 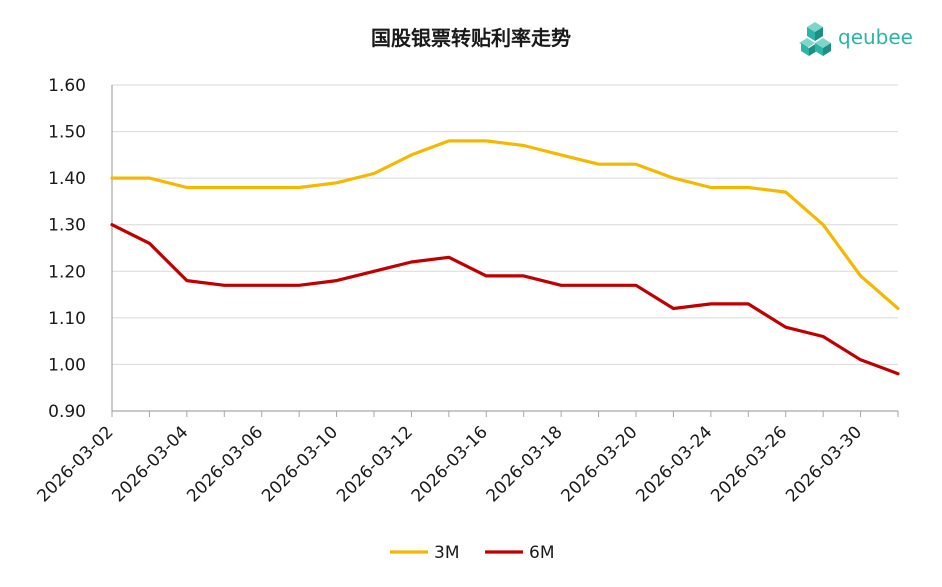 What do you see at coordinates (67, 133) in the screenshot?
I see `y-tick-label: 1.50` at bounding box center [67, 133].